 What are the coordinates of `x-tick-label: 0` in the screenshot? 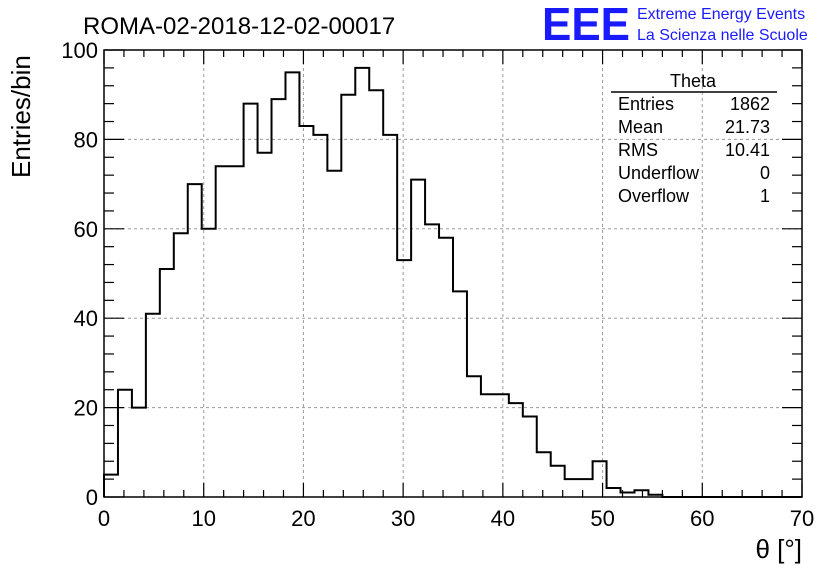 It's located at (104, 518).